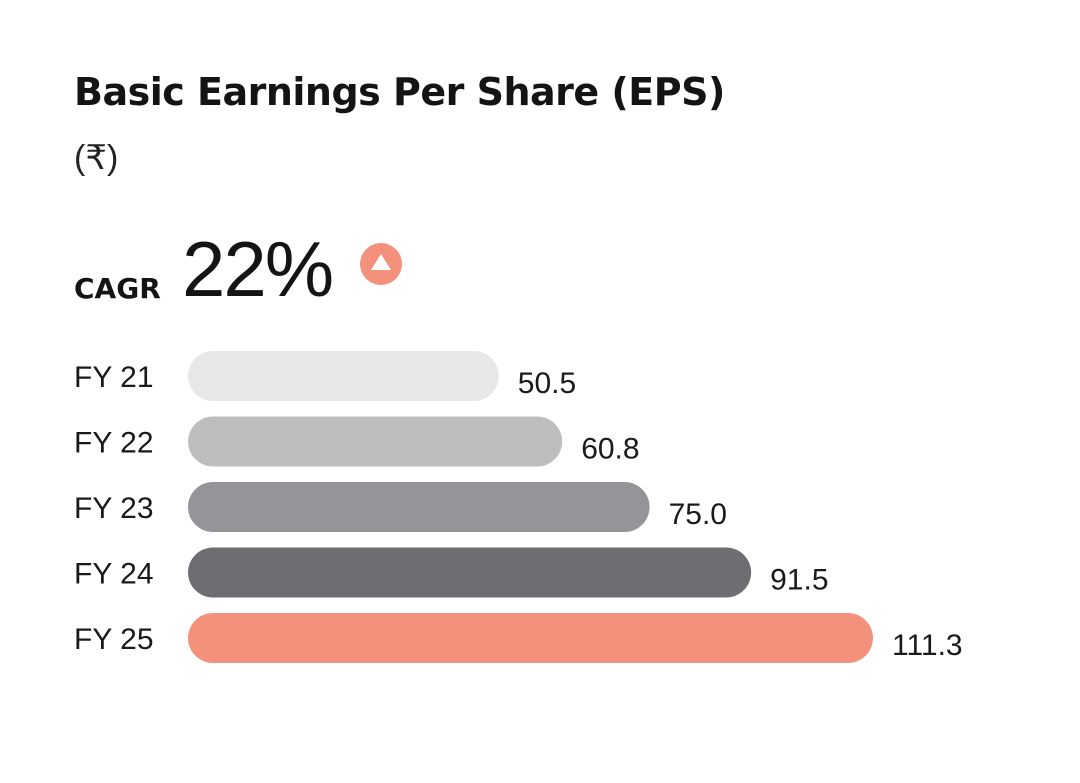  I want to click on category-label: FY 21, so click(114, 377).